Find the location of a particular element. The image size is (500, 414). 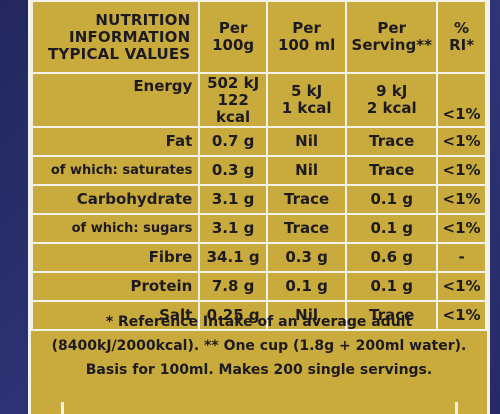

per-100g-value: 0.7 g is located at coordinates (233, 141).